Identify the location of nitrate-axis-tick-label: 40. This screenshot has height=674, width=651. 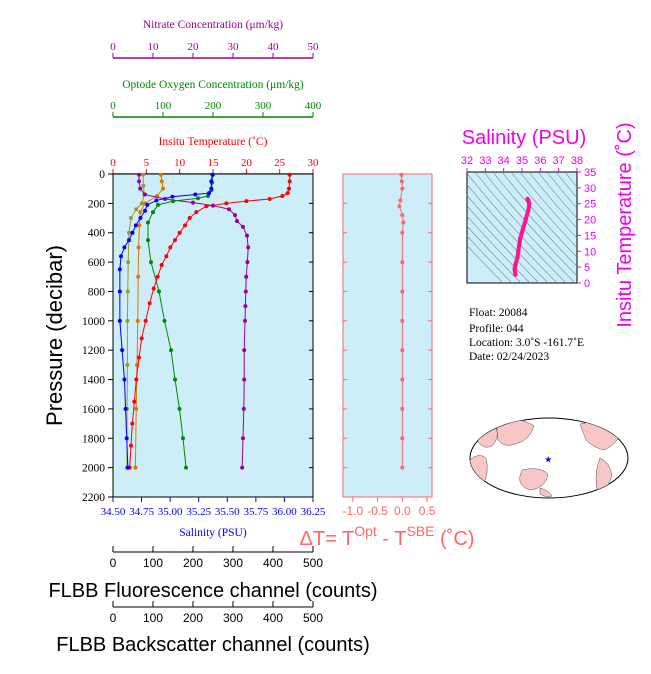
(274, 47).